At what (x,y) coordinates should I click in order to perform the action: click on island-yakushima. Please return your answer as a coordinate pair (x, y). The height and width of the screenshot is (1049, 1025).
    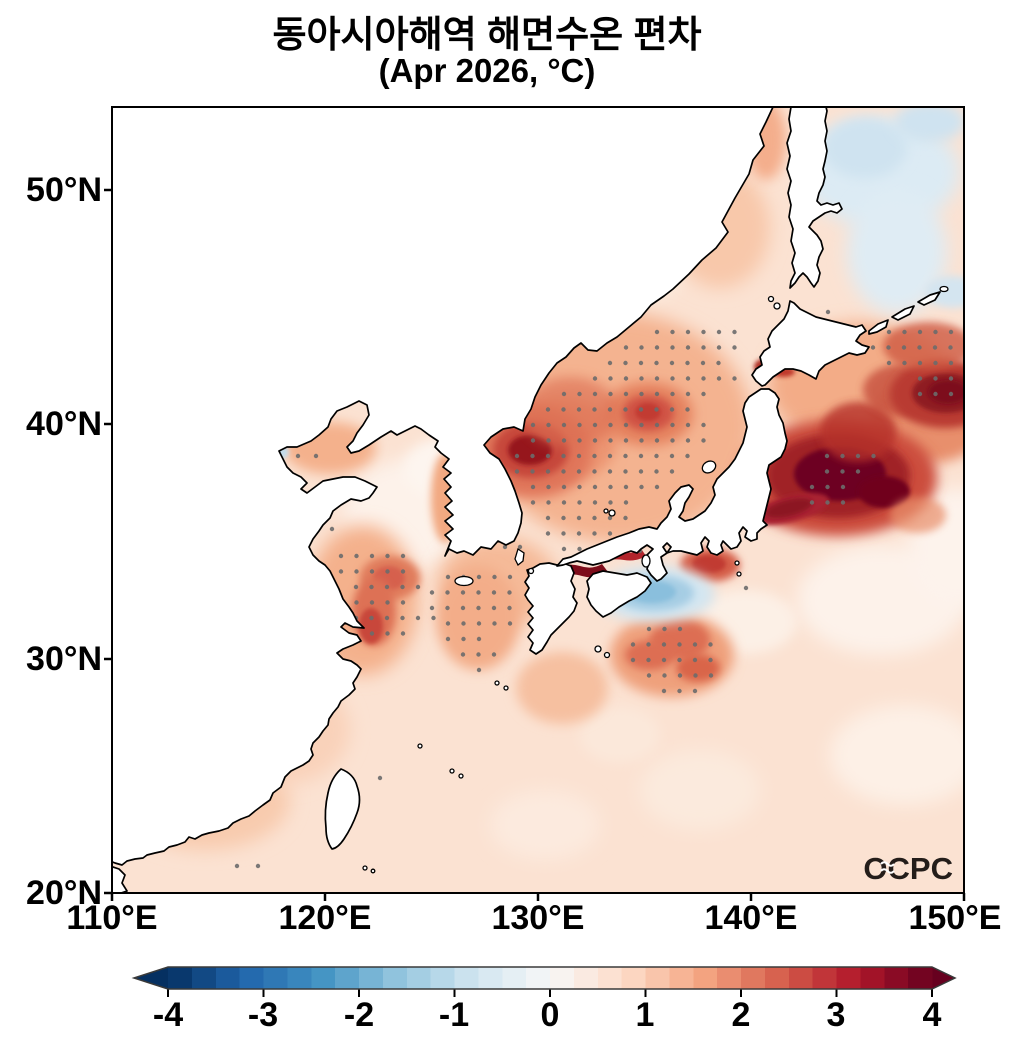
    Looking at the image, I should click on (607, 655).